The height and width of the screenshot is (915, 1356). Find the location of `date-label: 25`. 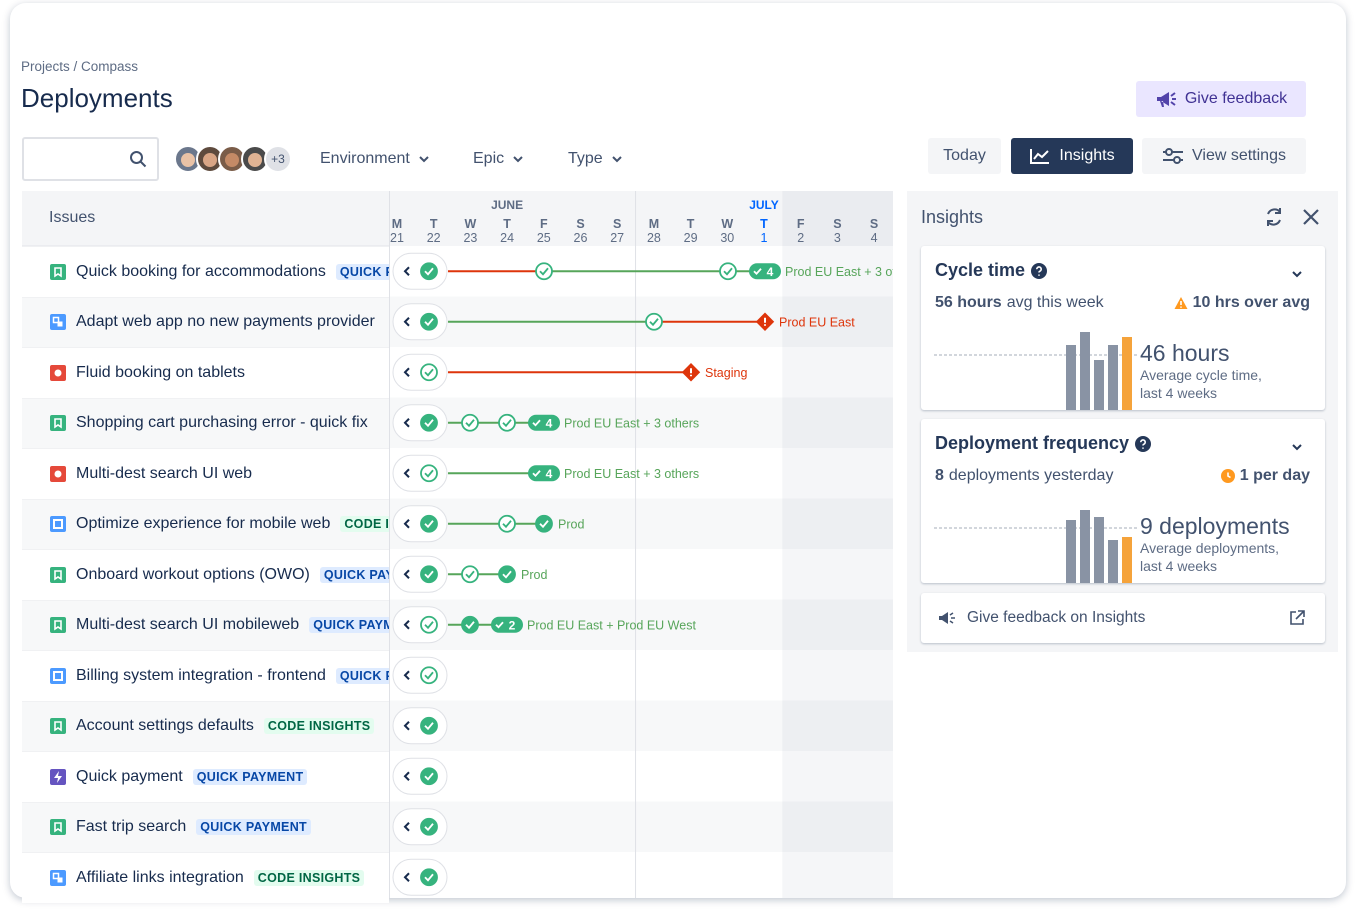

date-label: 25 is located at coordinates (544, 238).